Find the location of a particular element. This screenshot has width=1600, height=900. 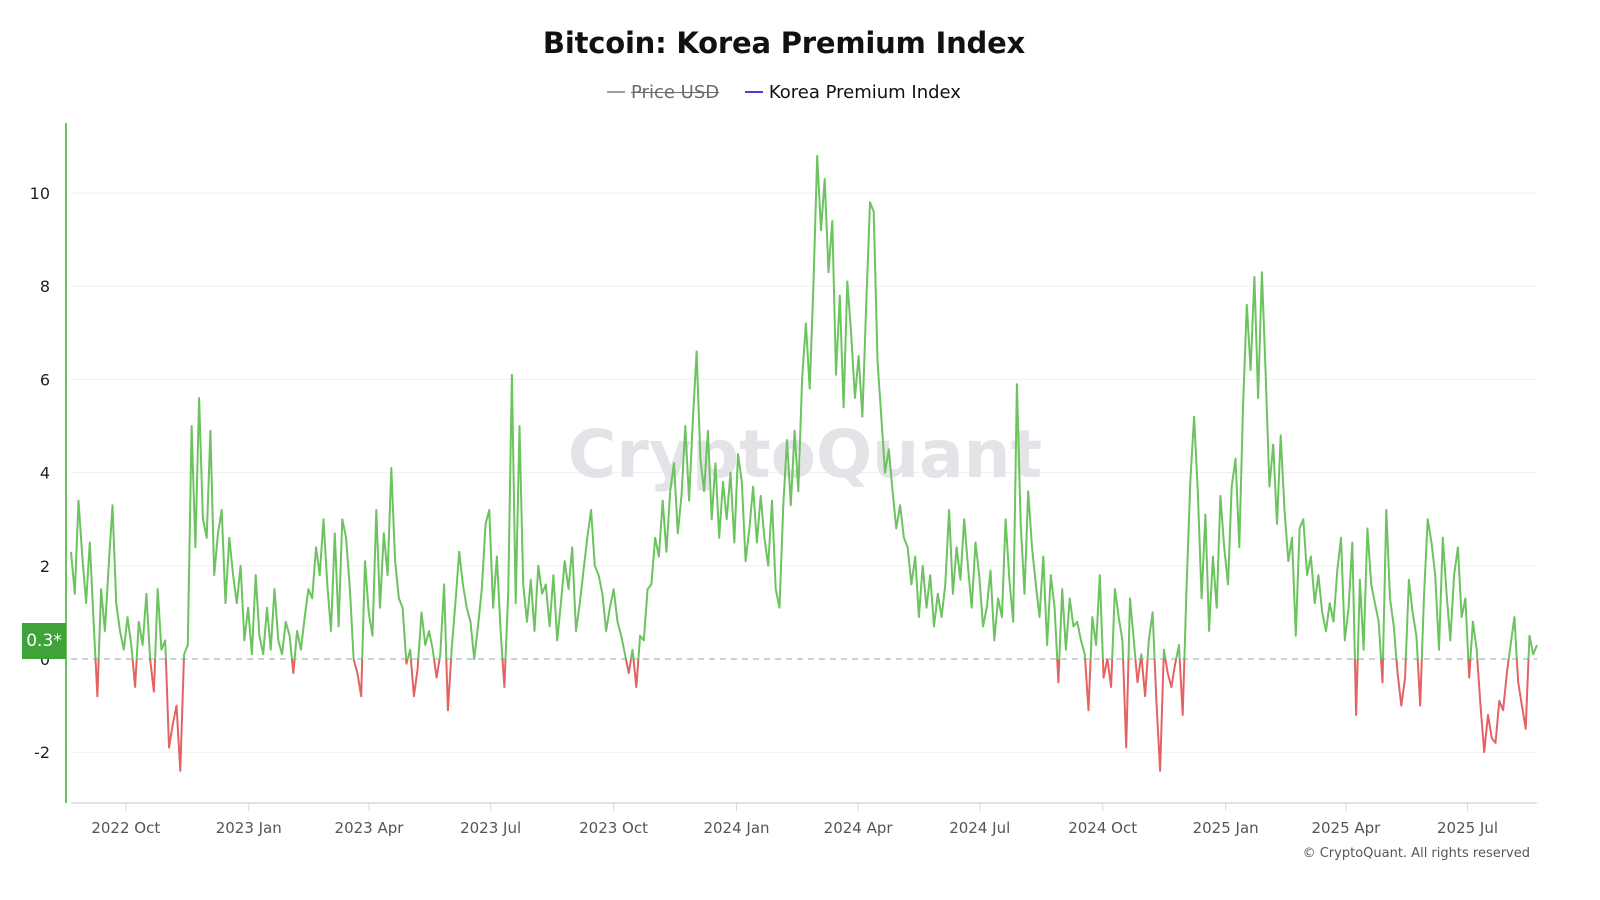

y-tick-label: 10 is located at coordinates (40, 193).